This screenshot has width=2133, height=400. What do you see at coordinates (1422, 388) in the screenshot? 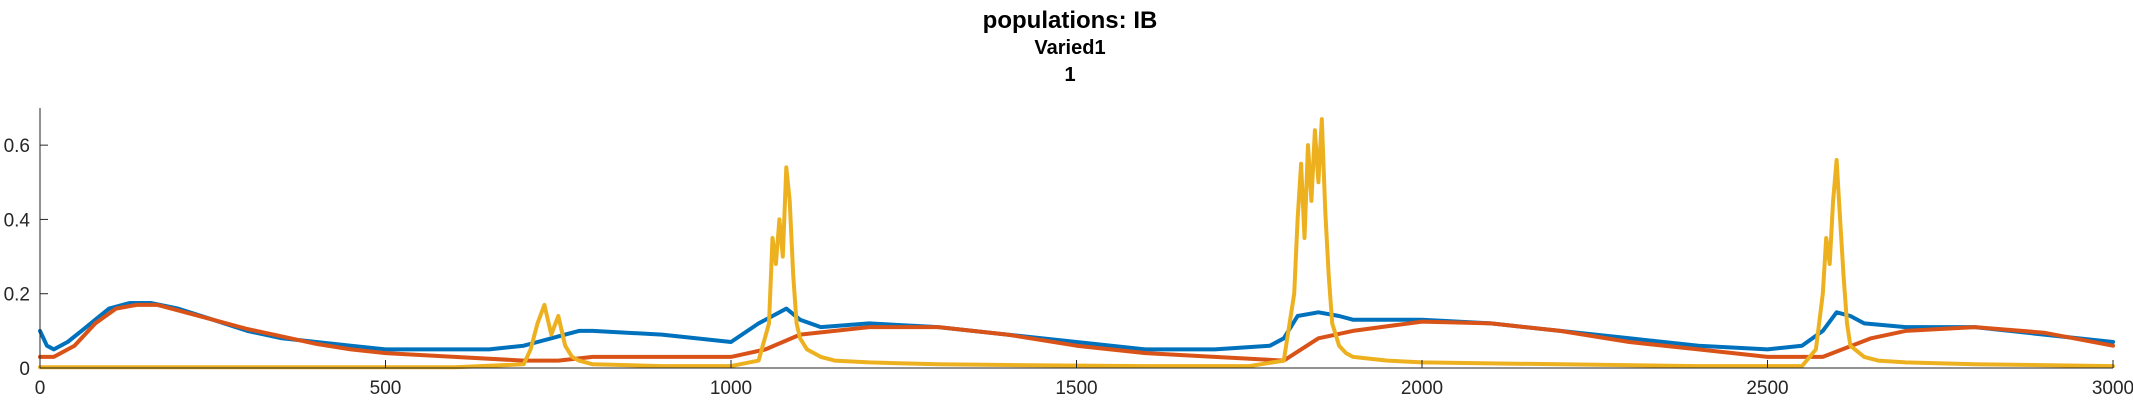
I see `x-tick-label: 2000` at bounding box center [1422, 388].